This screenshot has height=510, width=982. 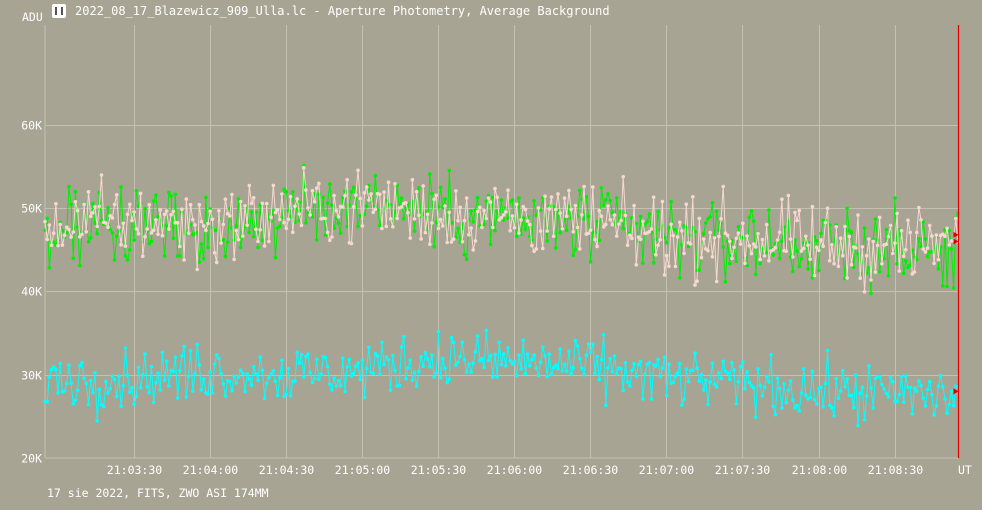 What do you see at coordinates (819, 470) in the screenshot?
I see `x-tick-label: 21:08:00` at bounding box center [819, 470].